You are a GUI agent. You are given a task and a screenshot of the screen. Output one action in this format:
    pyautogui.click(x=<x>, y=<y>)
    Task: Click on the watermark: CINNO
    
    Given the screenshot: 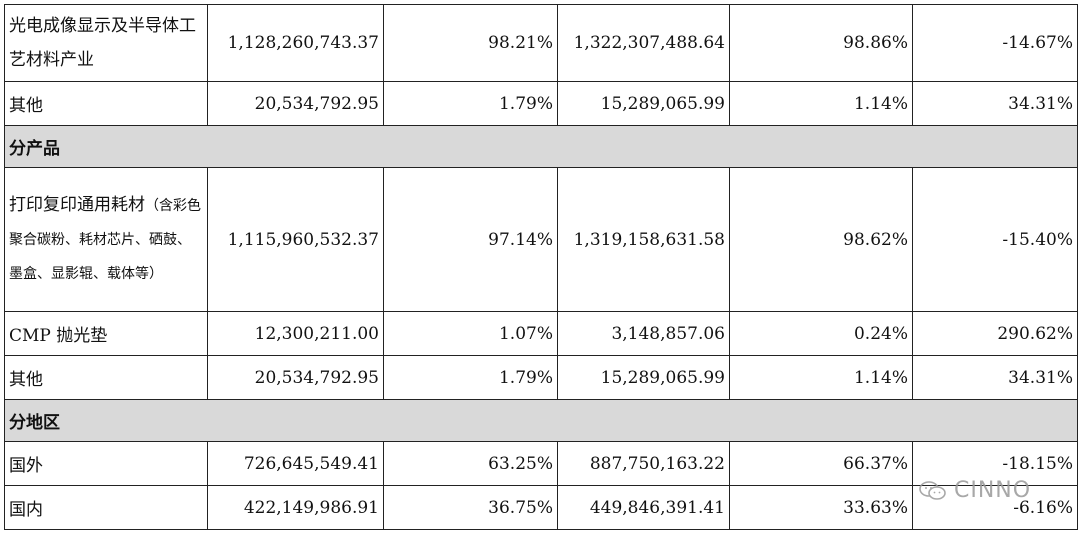 What is the action you would take?
    pyautogui.click(x=974, y=490)
    